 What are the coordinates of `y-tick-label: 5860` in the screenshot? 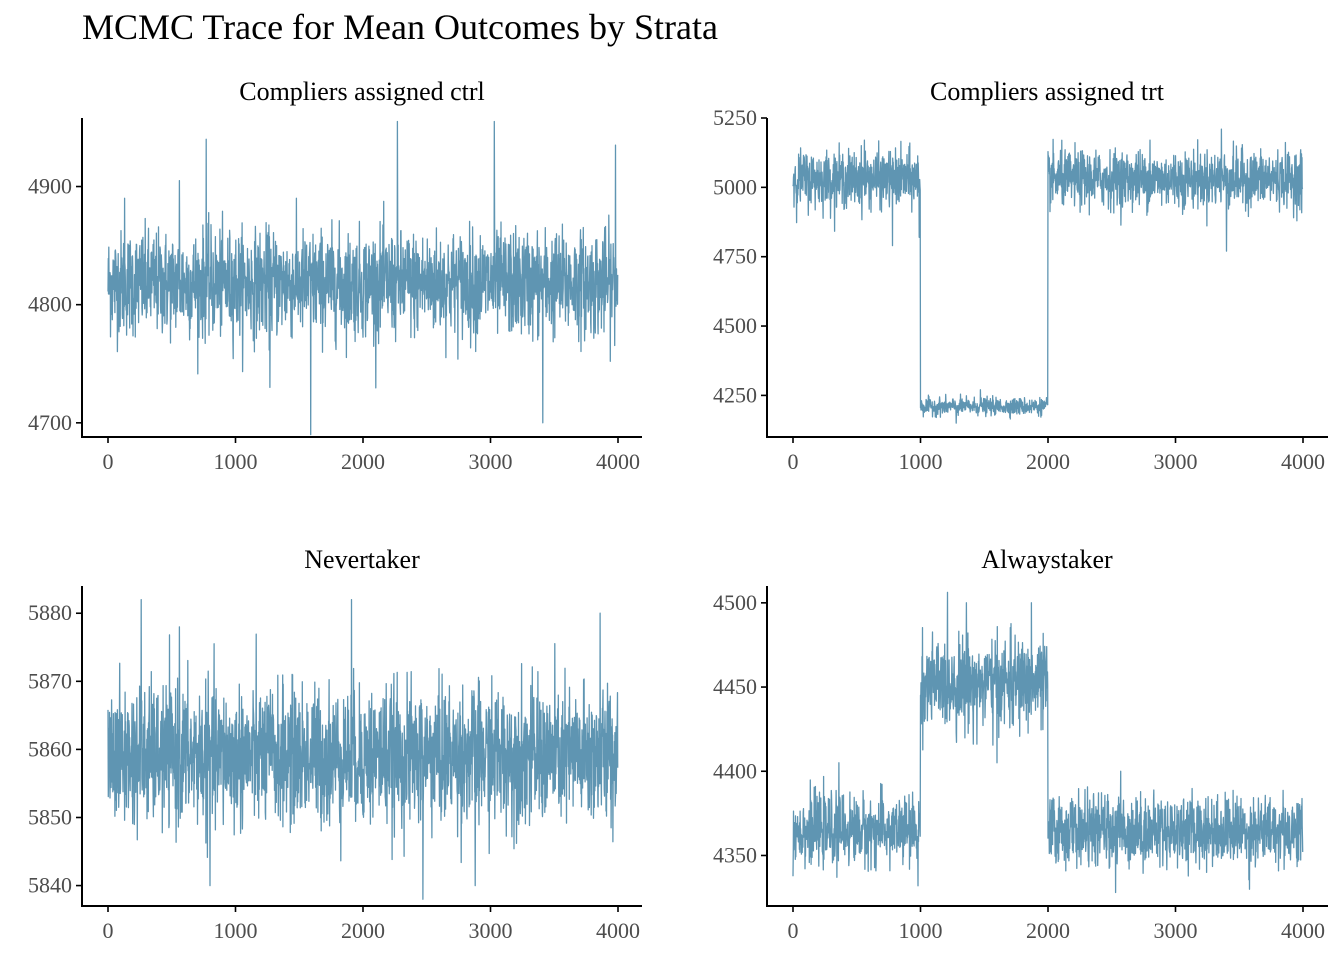 It's located at (50, 748).